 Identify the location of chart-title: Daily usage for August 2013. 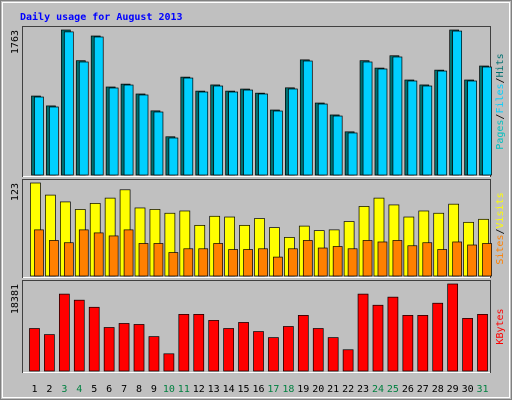
(101, 17).